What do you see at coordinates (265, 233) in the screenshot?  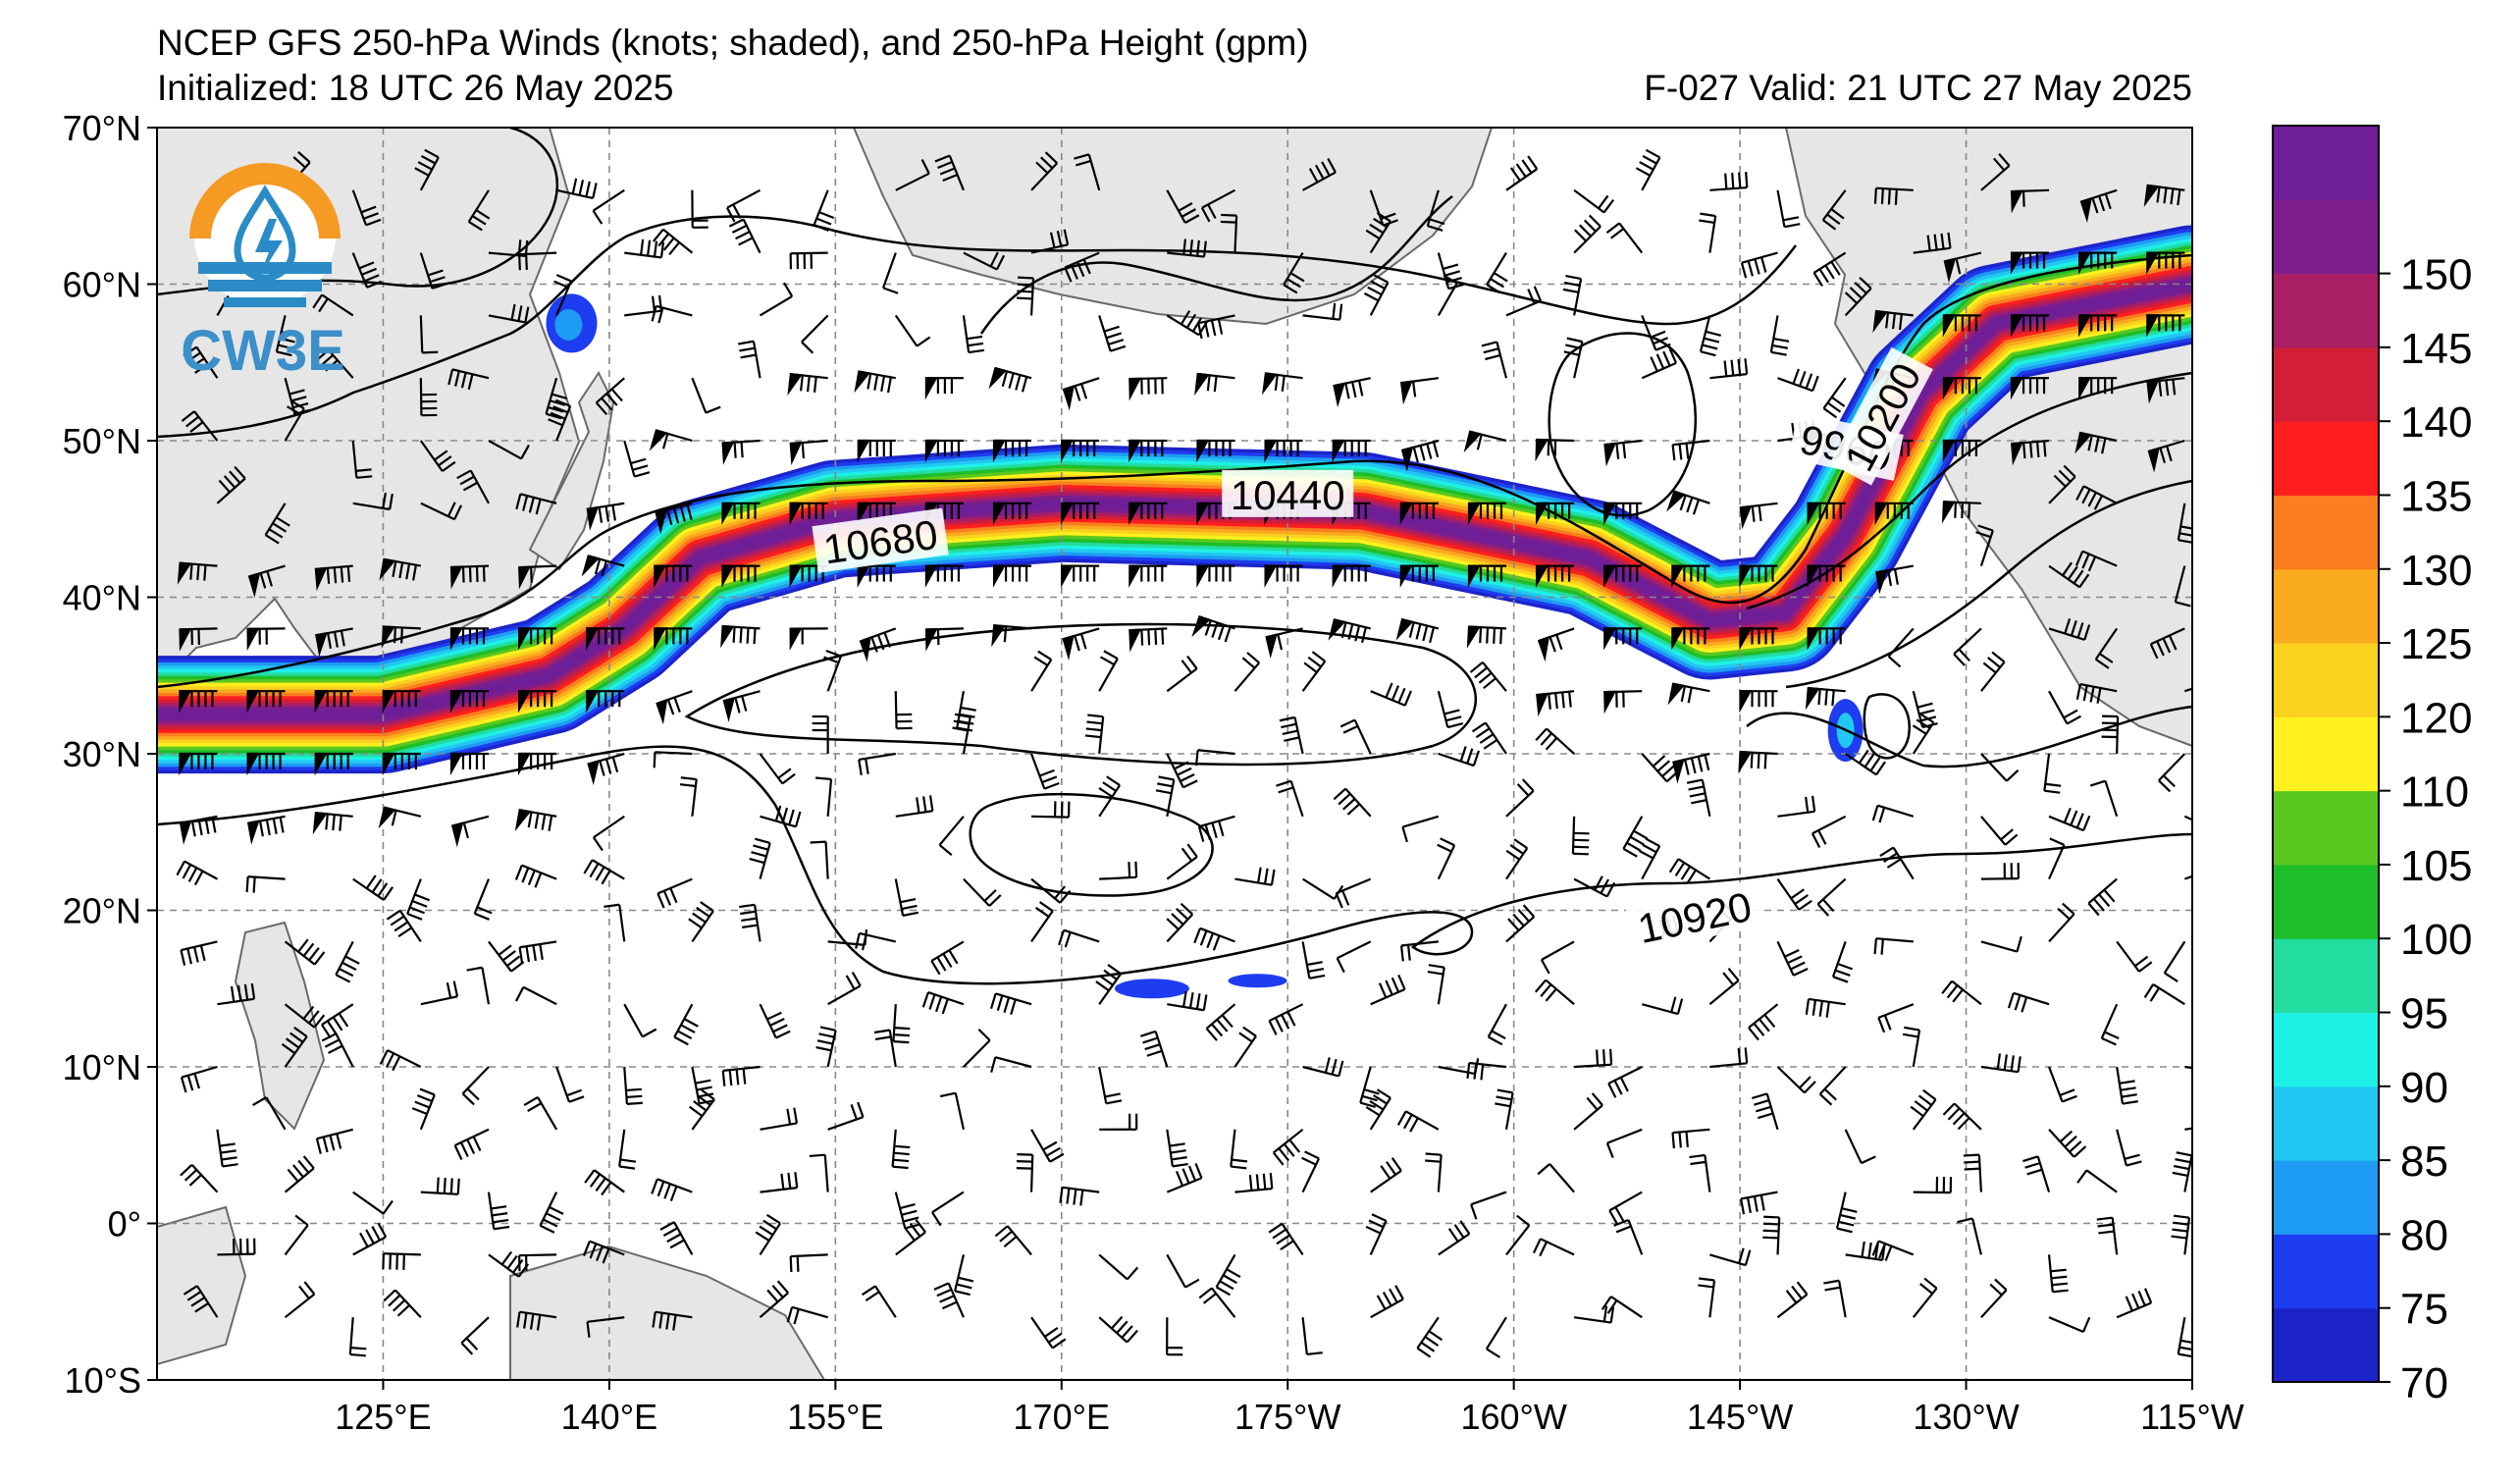 I see `logo-drop-icon` at bounding box center [265, 233].